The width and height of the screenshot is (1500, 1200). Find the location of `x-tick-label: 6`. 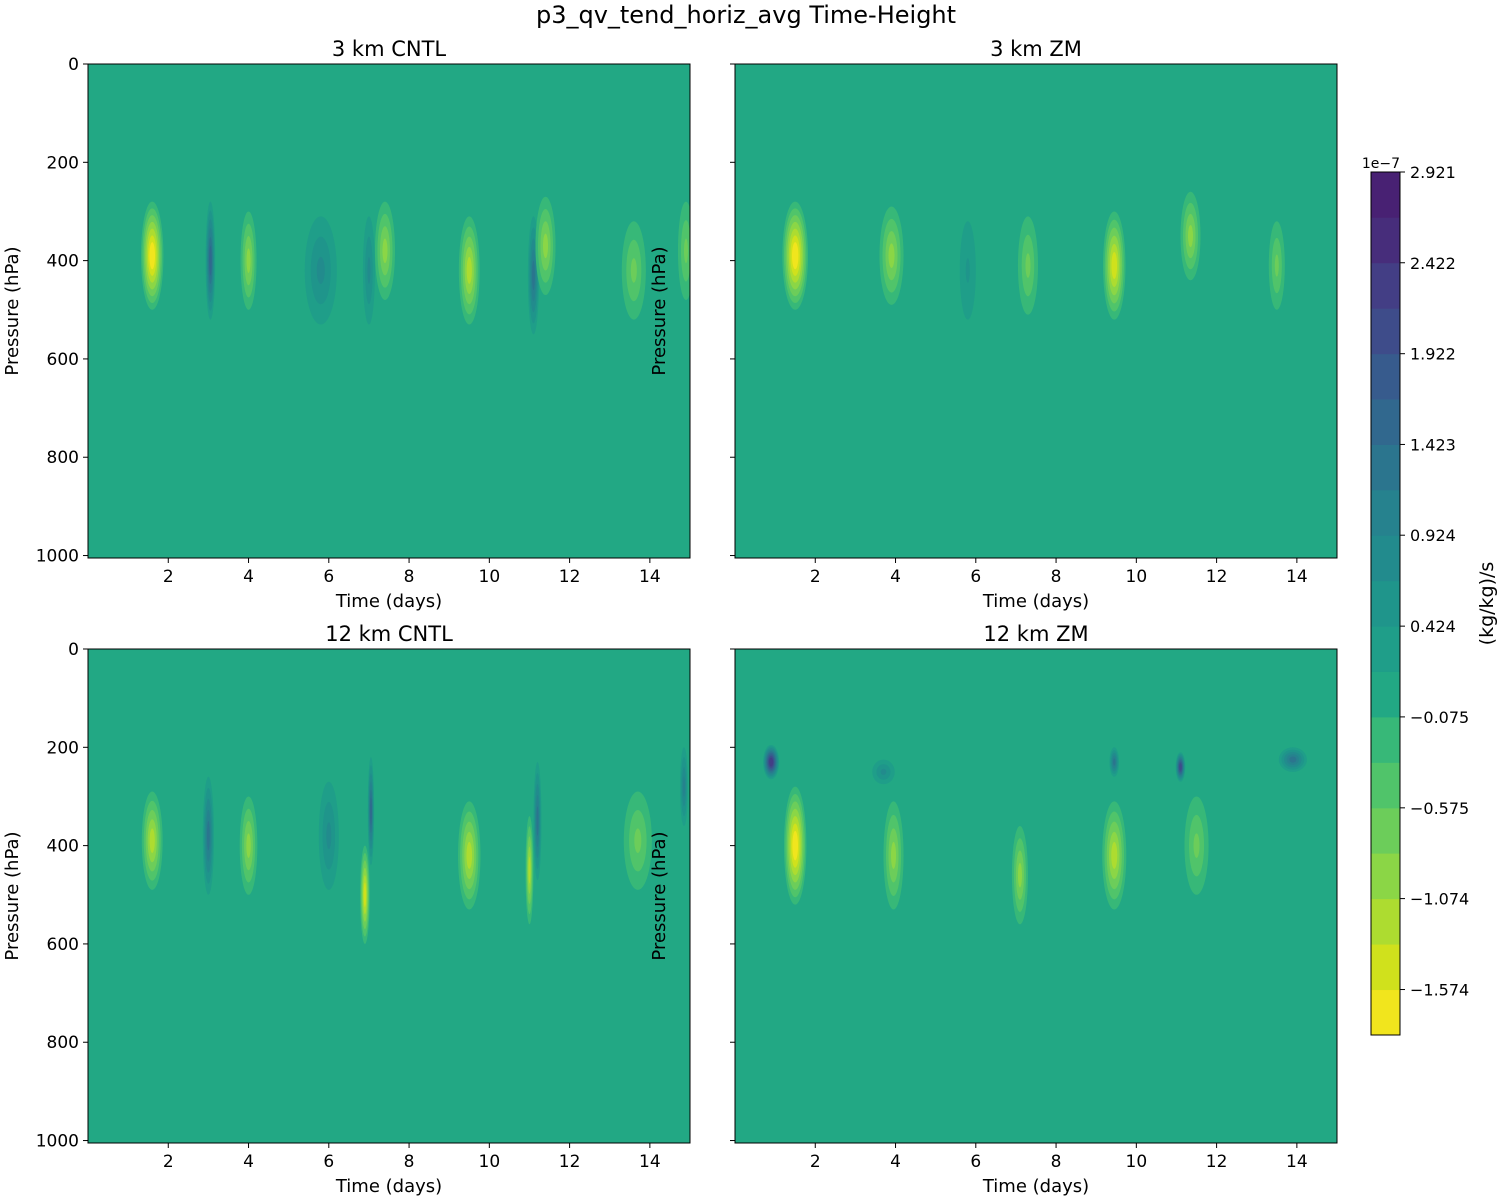

x-tick-label: 6 is located at coordinates (328, 577).